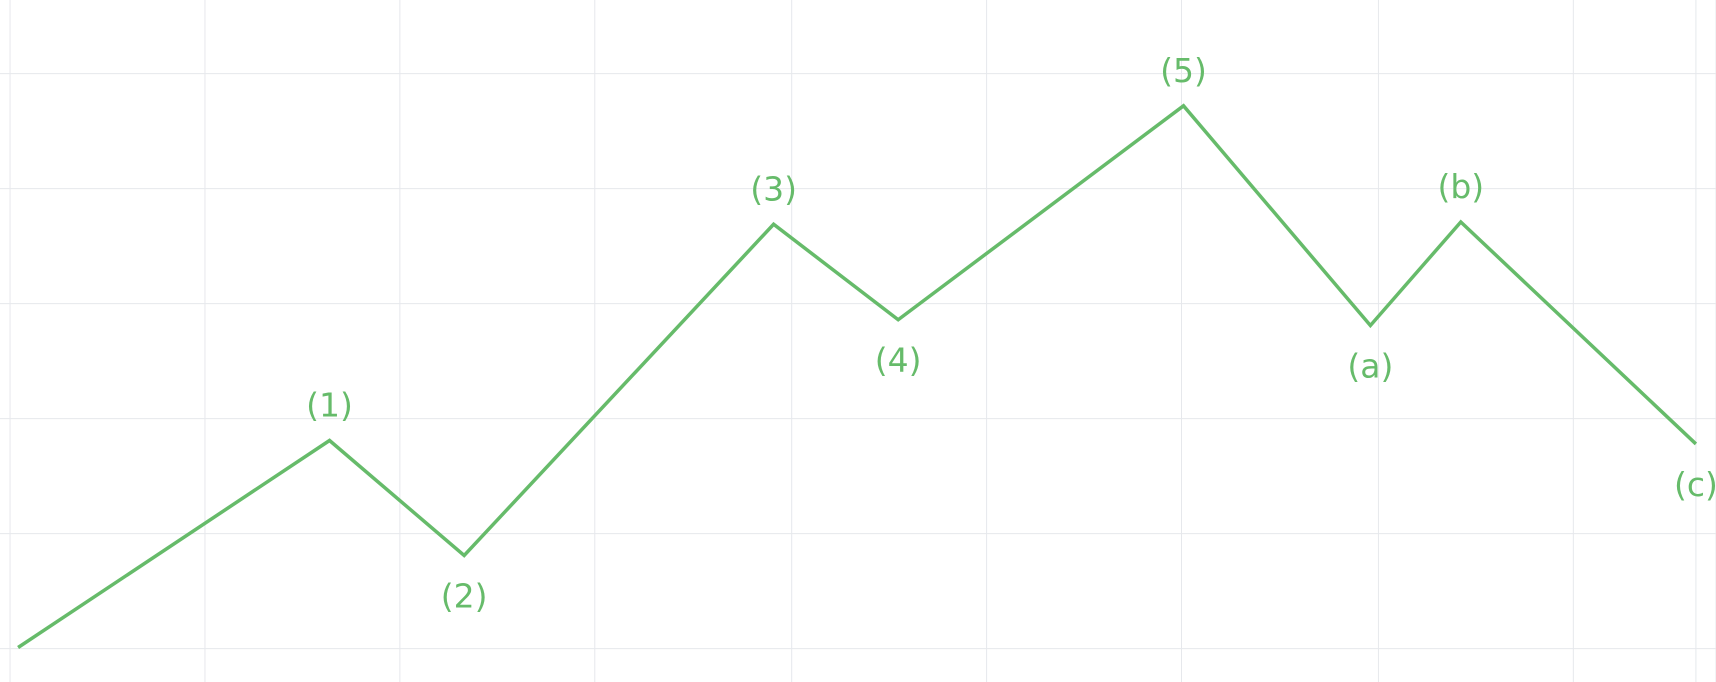 Image resolution: width=1716 pixels, height=682 pixels. I want to click on wave-point-label: (1), so click(329, 404).